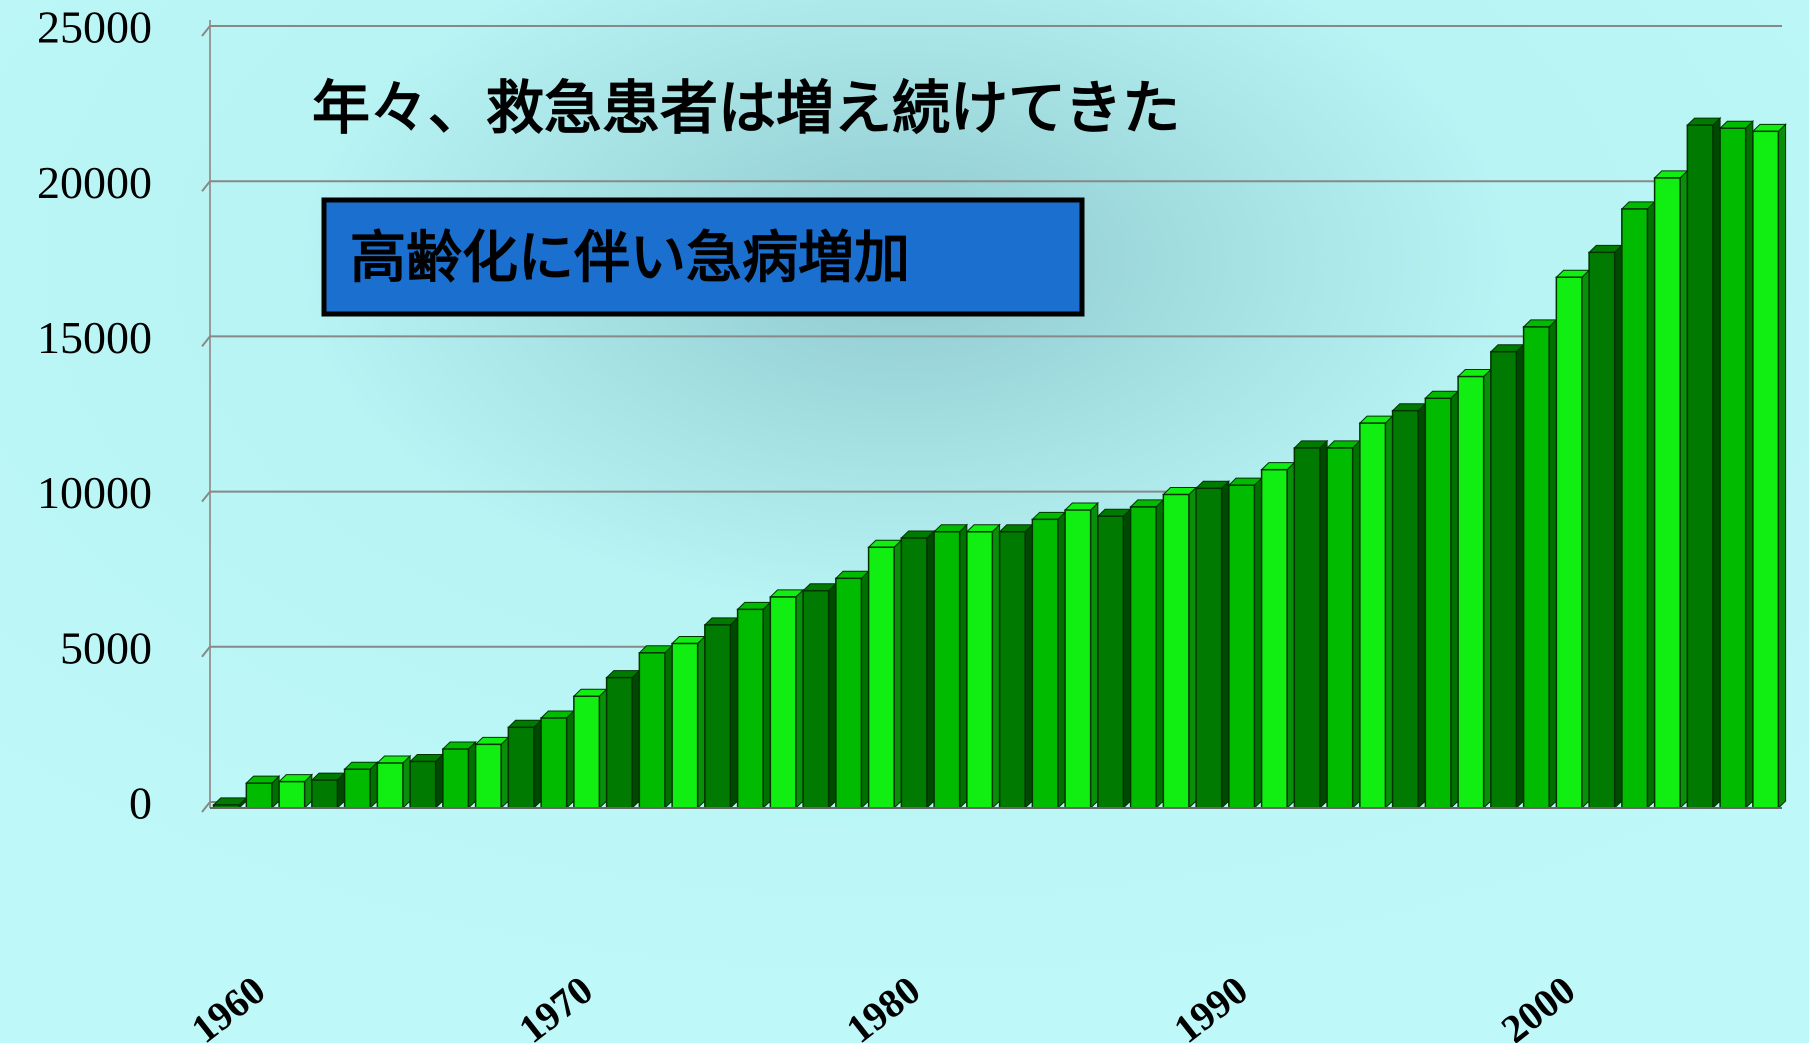 Image resolution: width=1809 pixels, height=1043 pixels. What do you see at coordinates (746, 108) in the screenshot?
I see `chart-title: 年々、救急患者は増え続けてきた` at bounding box center [746, 108].